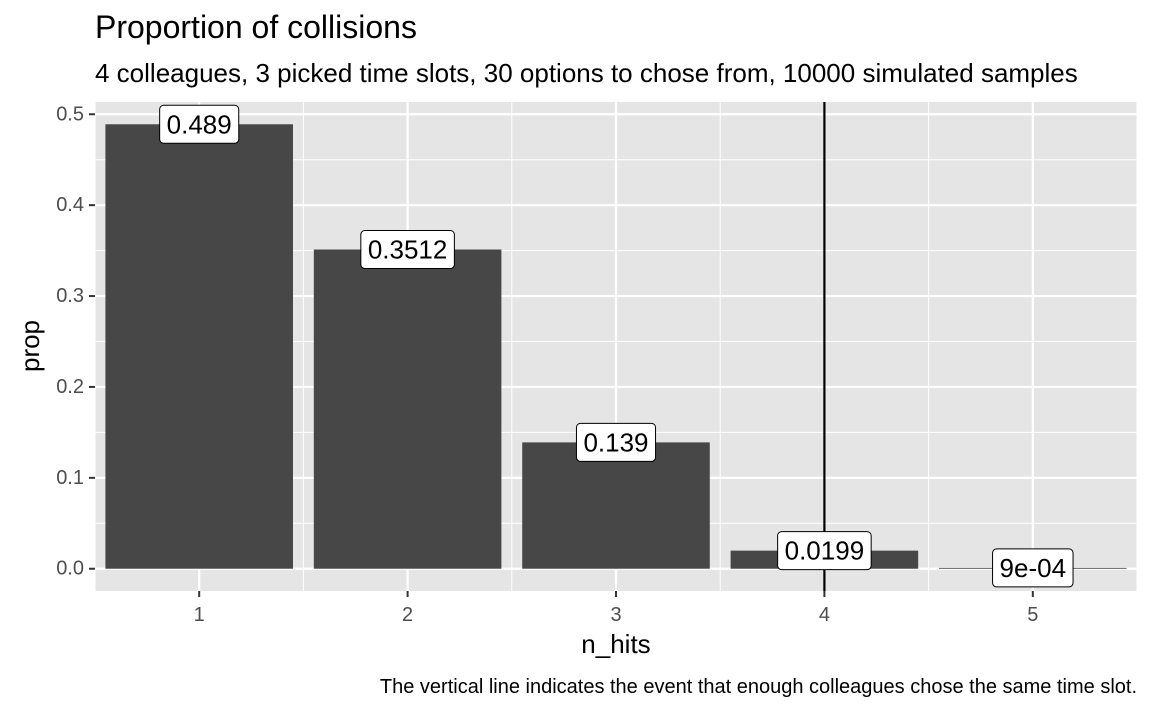 The width and height of the screenshot is (1152, 711). What do you see at coordinates (70, 114) in the screenshot?
I see `y-tick-label: 0.5` at bounding box center [70, 114].